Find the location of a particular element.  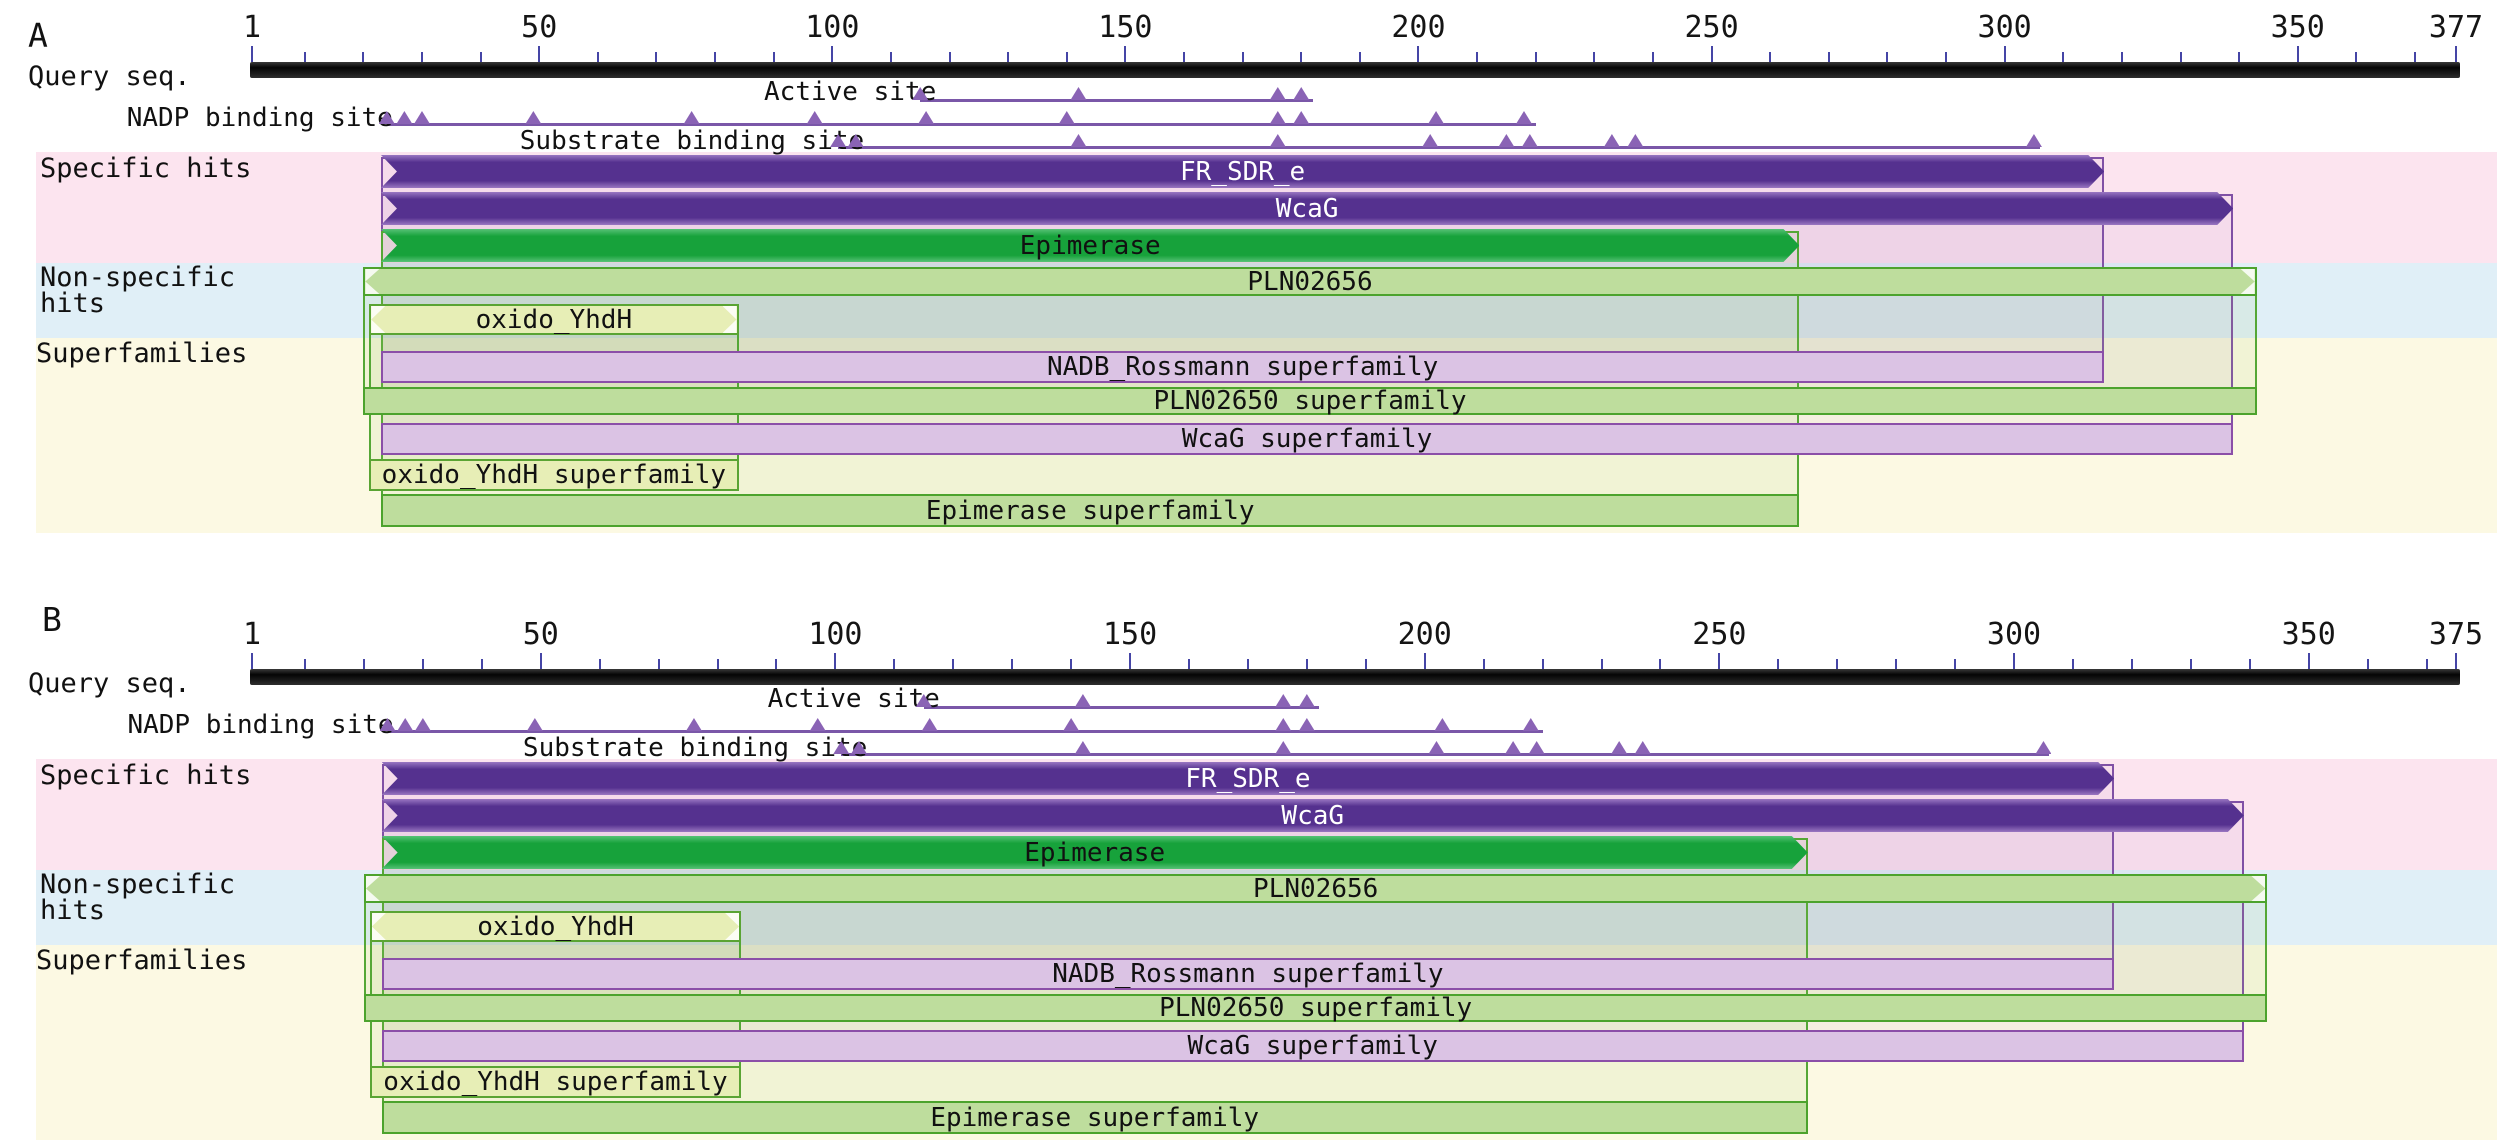

panel-a-feature-label-substrate-binding-site: Substrate binding site is located at coordinates (692, 141).